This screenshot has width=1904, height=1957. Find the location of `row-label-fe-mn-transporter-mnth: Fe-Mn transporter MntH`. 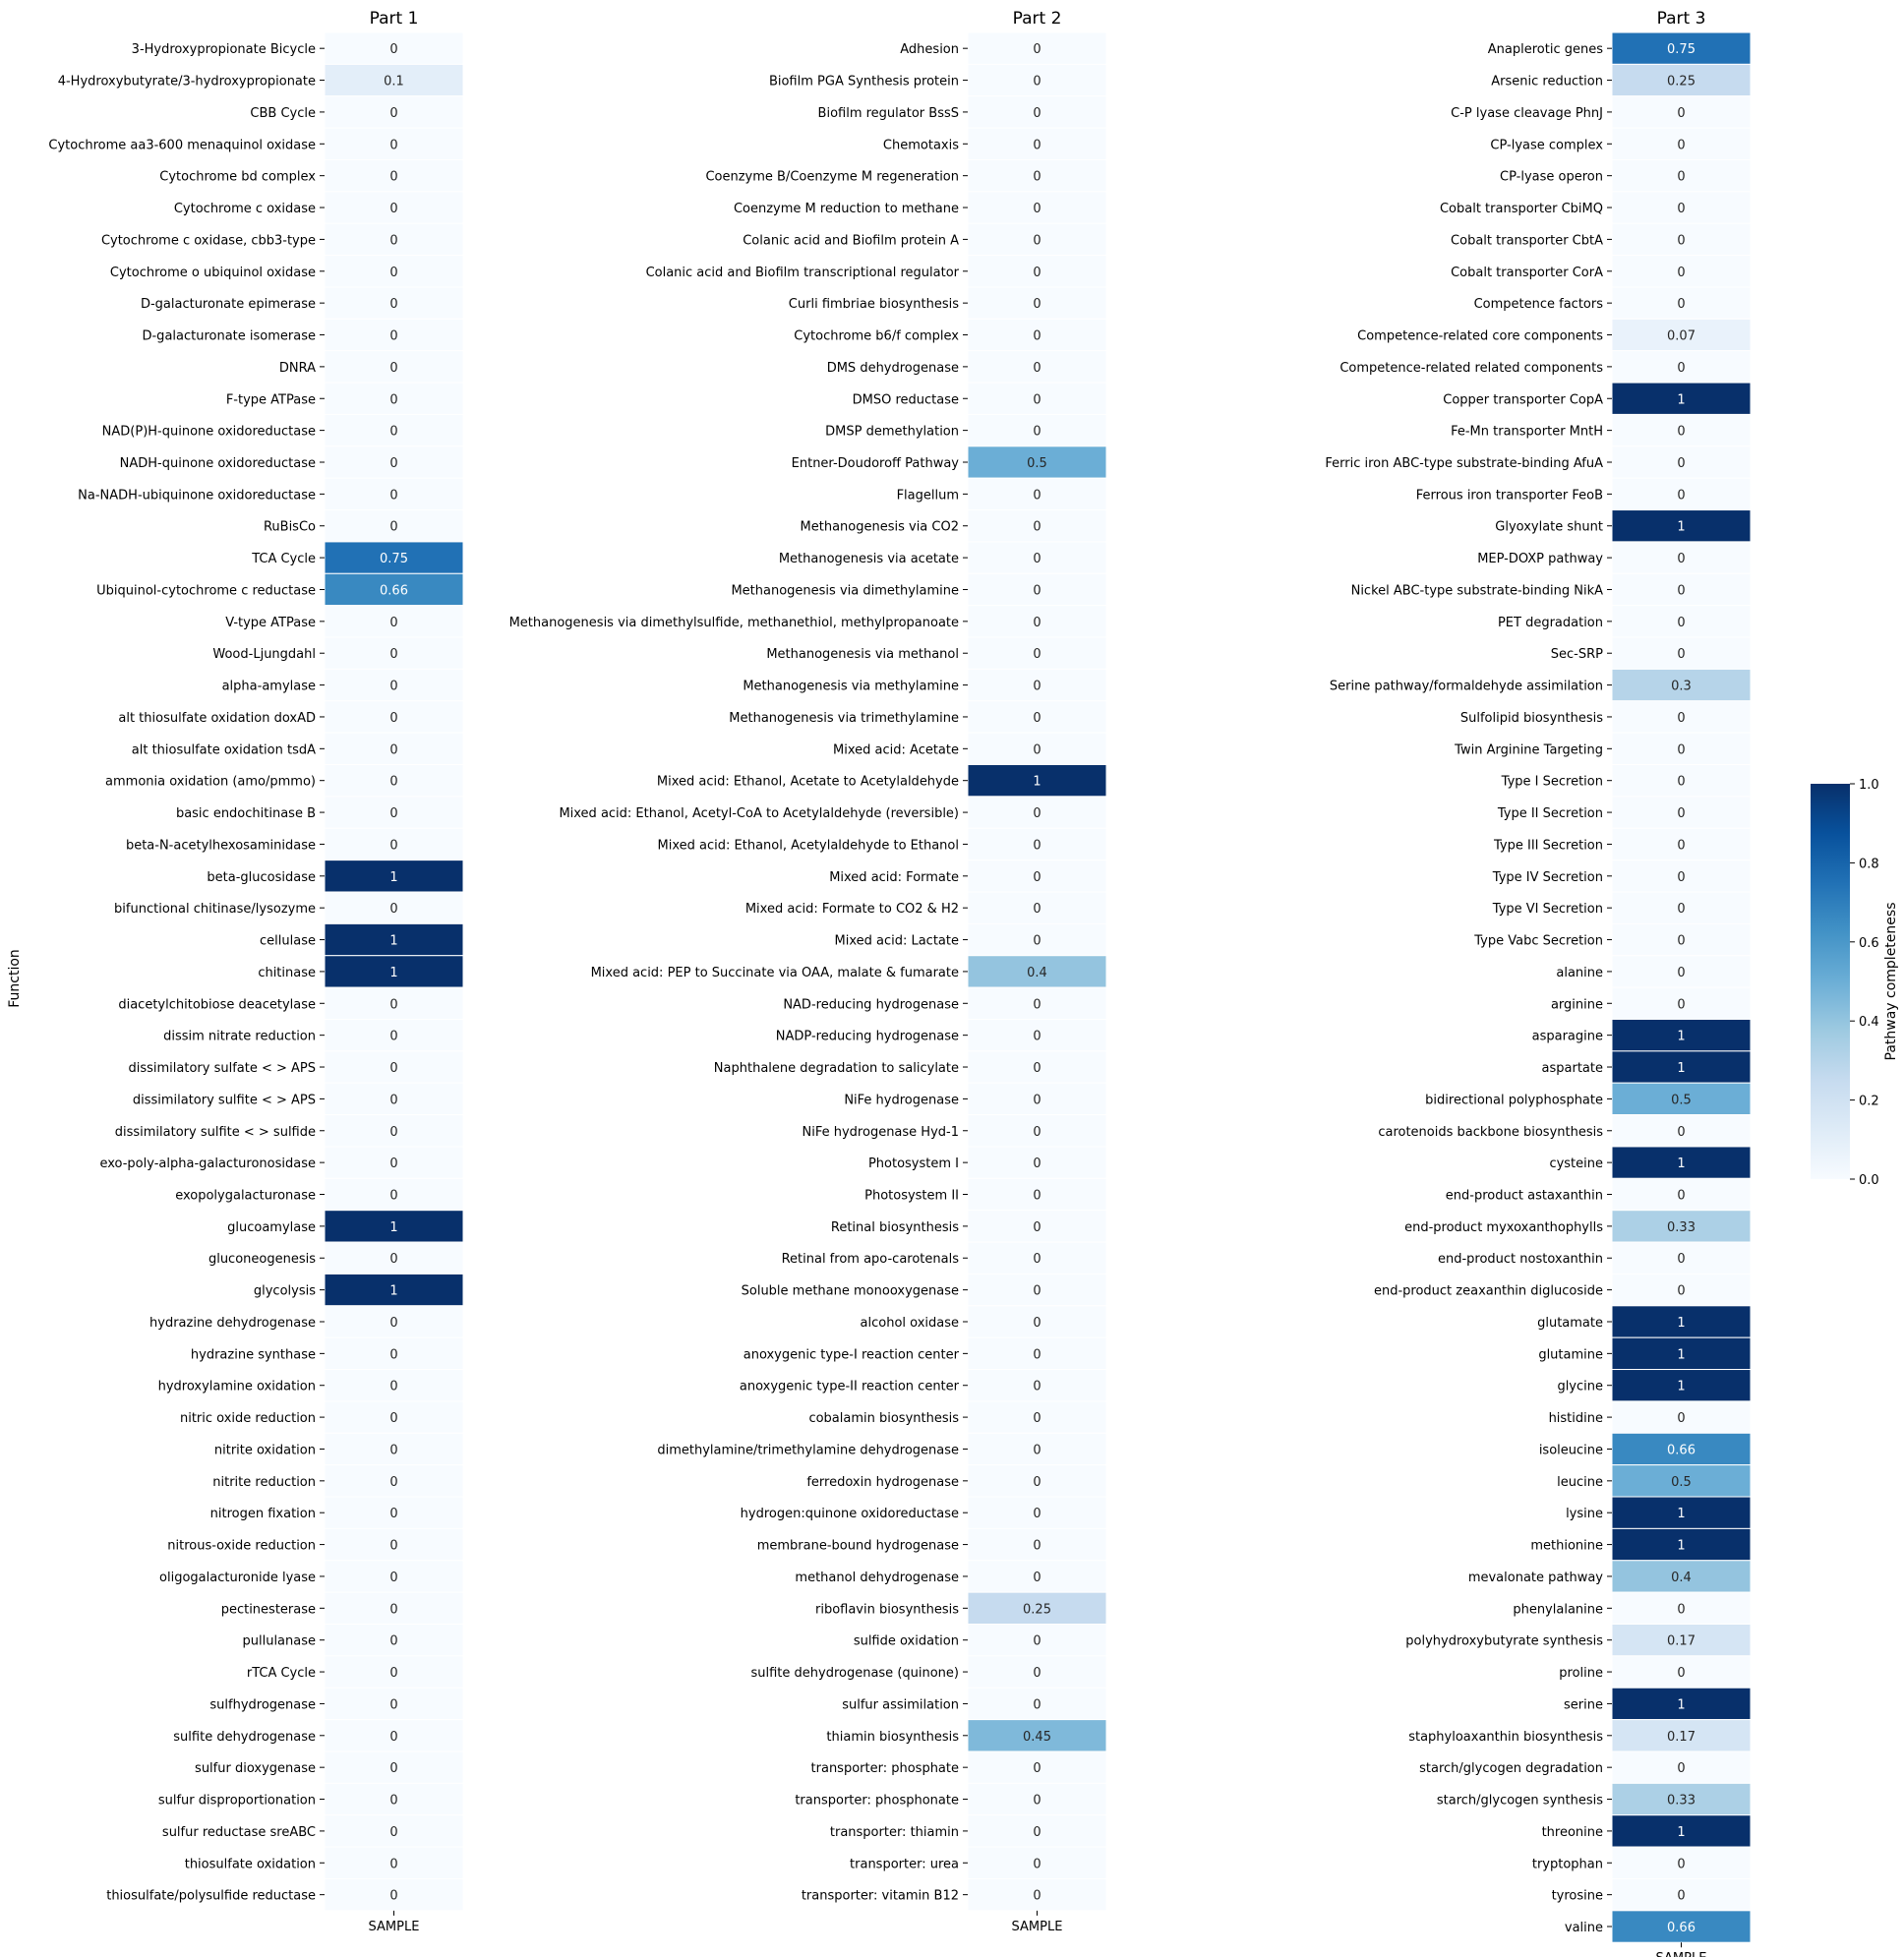

row-label-fe-mn-transporter-mnth: Fe-Mn transporter MntH is located at coordinates (1527, 433).